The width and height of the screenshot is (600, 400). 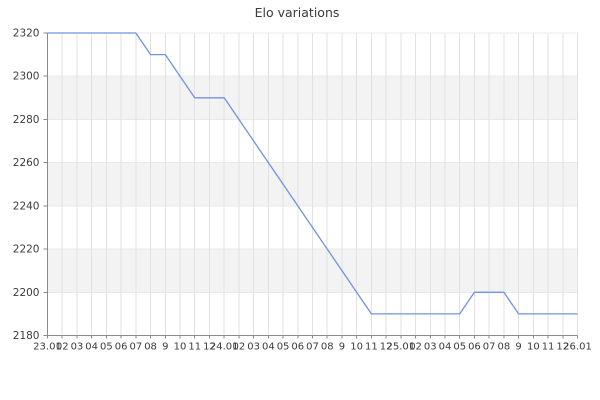 What do you see at coordinates (26, 293) in the screenshot?
I see `y-tick-label: 2200` at bounding box center [26, 293].